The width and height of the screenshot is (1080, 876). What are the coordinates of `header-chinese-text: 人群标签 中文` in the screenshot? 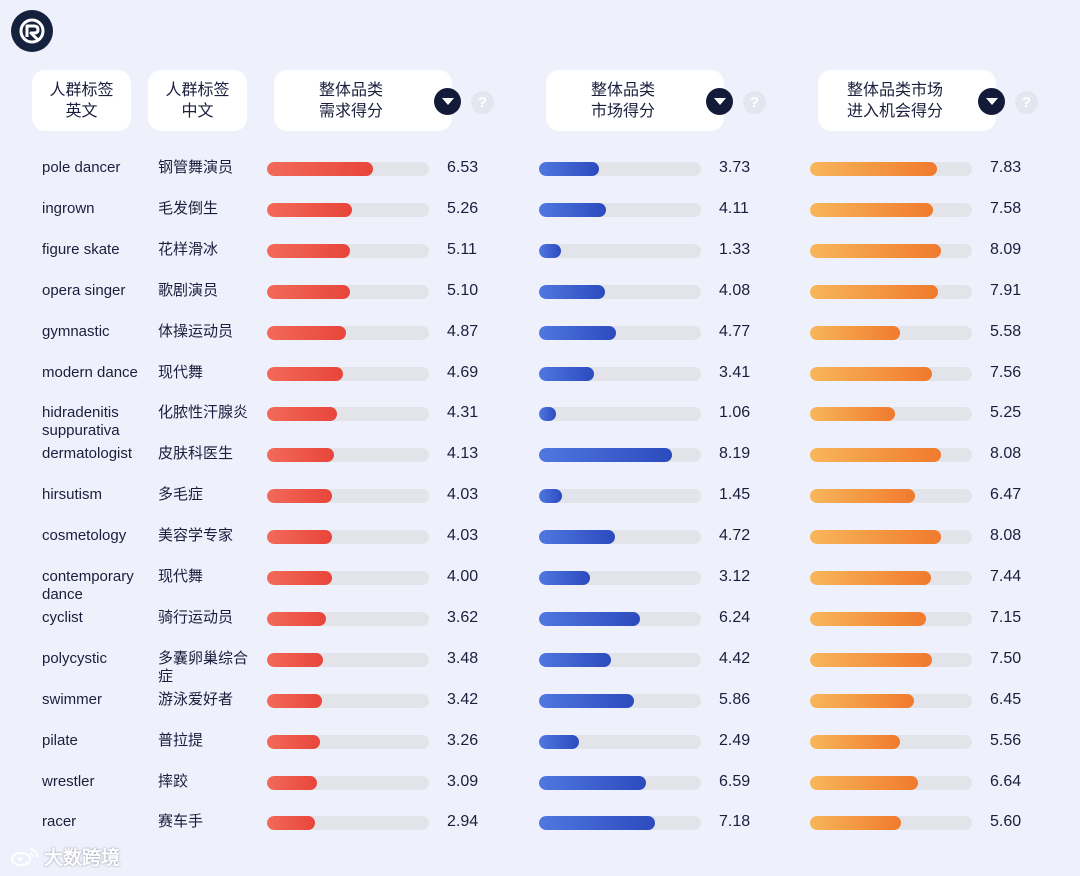 It's located at (197, 100).